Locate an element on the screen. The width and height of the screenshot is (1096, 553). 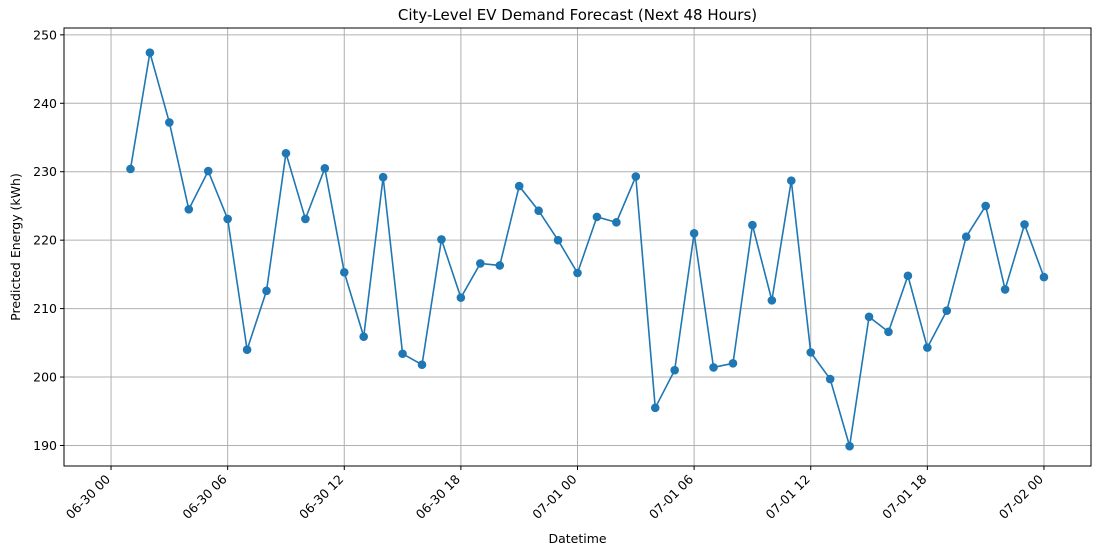
x-tick-label: 06-30 18 is located at coordinates (438, 496).